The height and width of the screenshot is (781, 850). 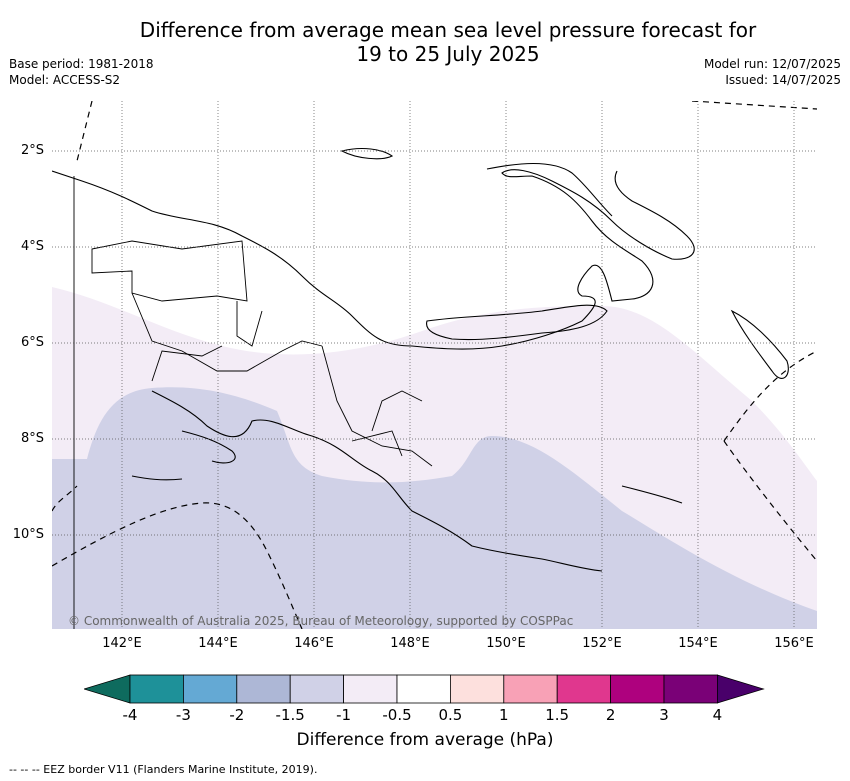 What do you see at coordinates (783, 80) in the screenshot?
I see `issued-text: Issued: 14/07/2025` at bounding box center [783, 80].